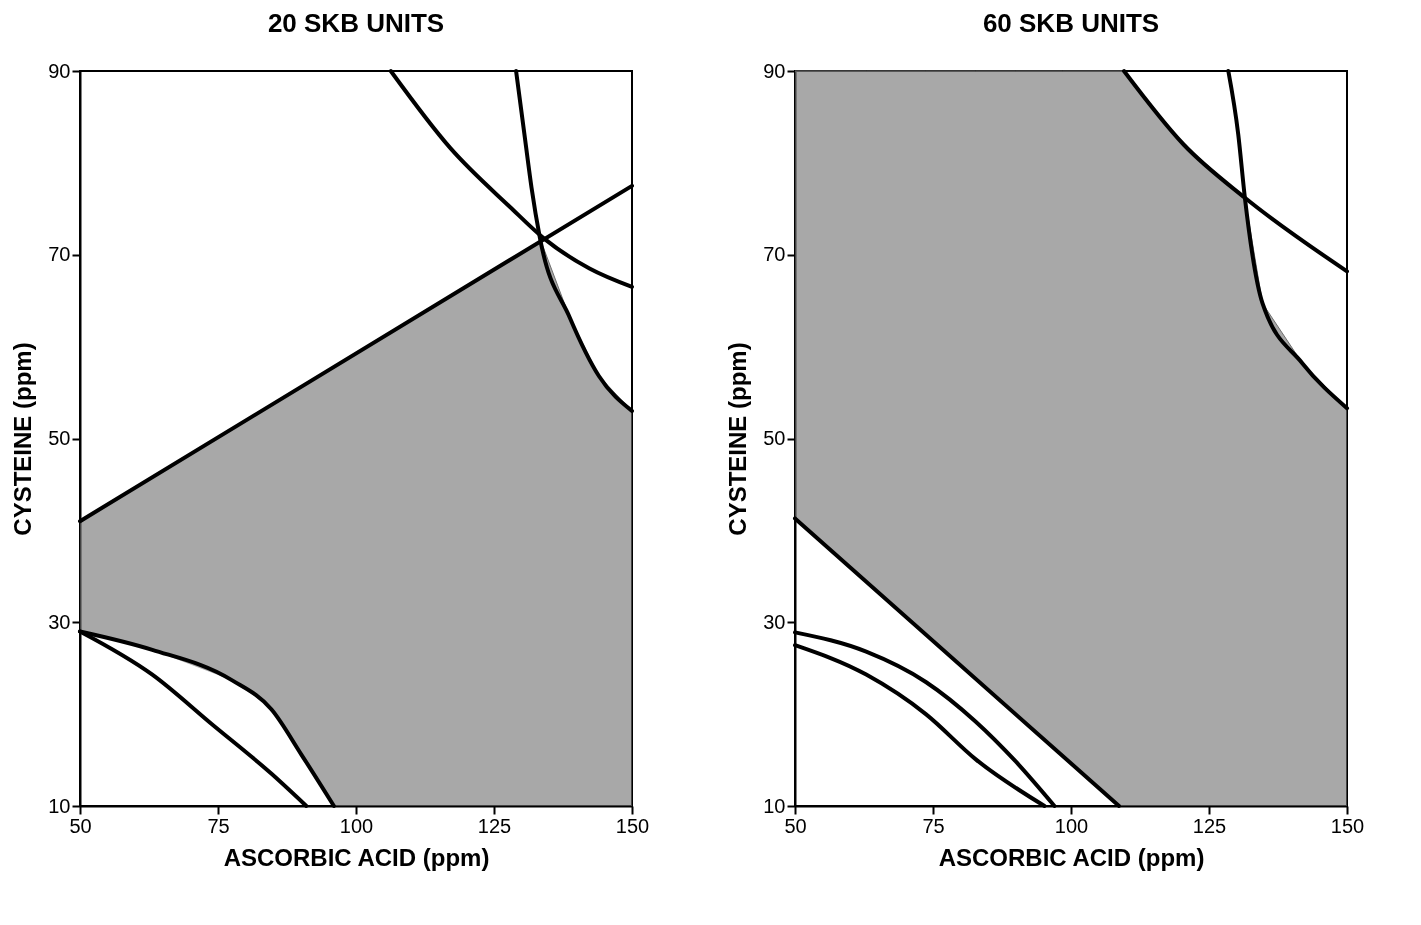 This screenshot has height=925, width=1421. I want to click on chart-title: 20 SKB UNITS, so click(356, 23).